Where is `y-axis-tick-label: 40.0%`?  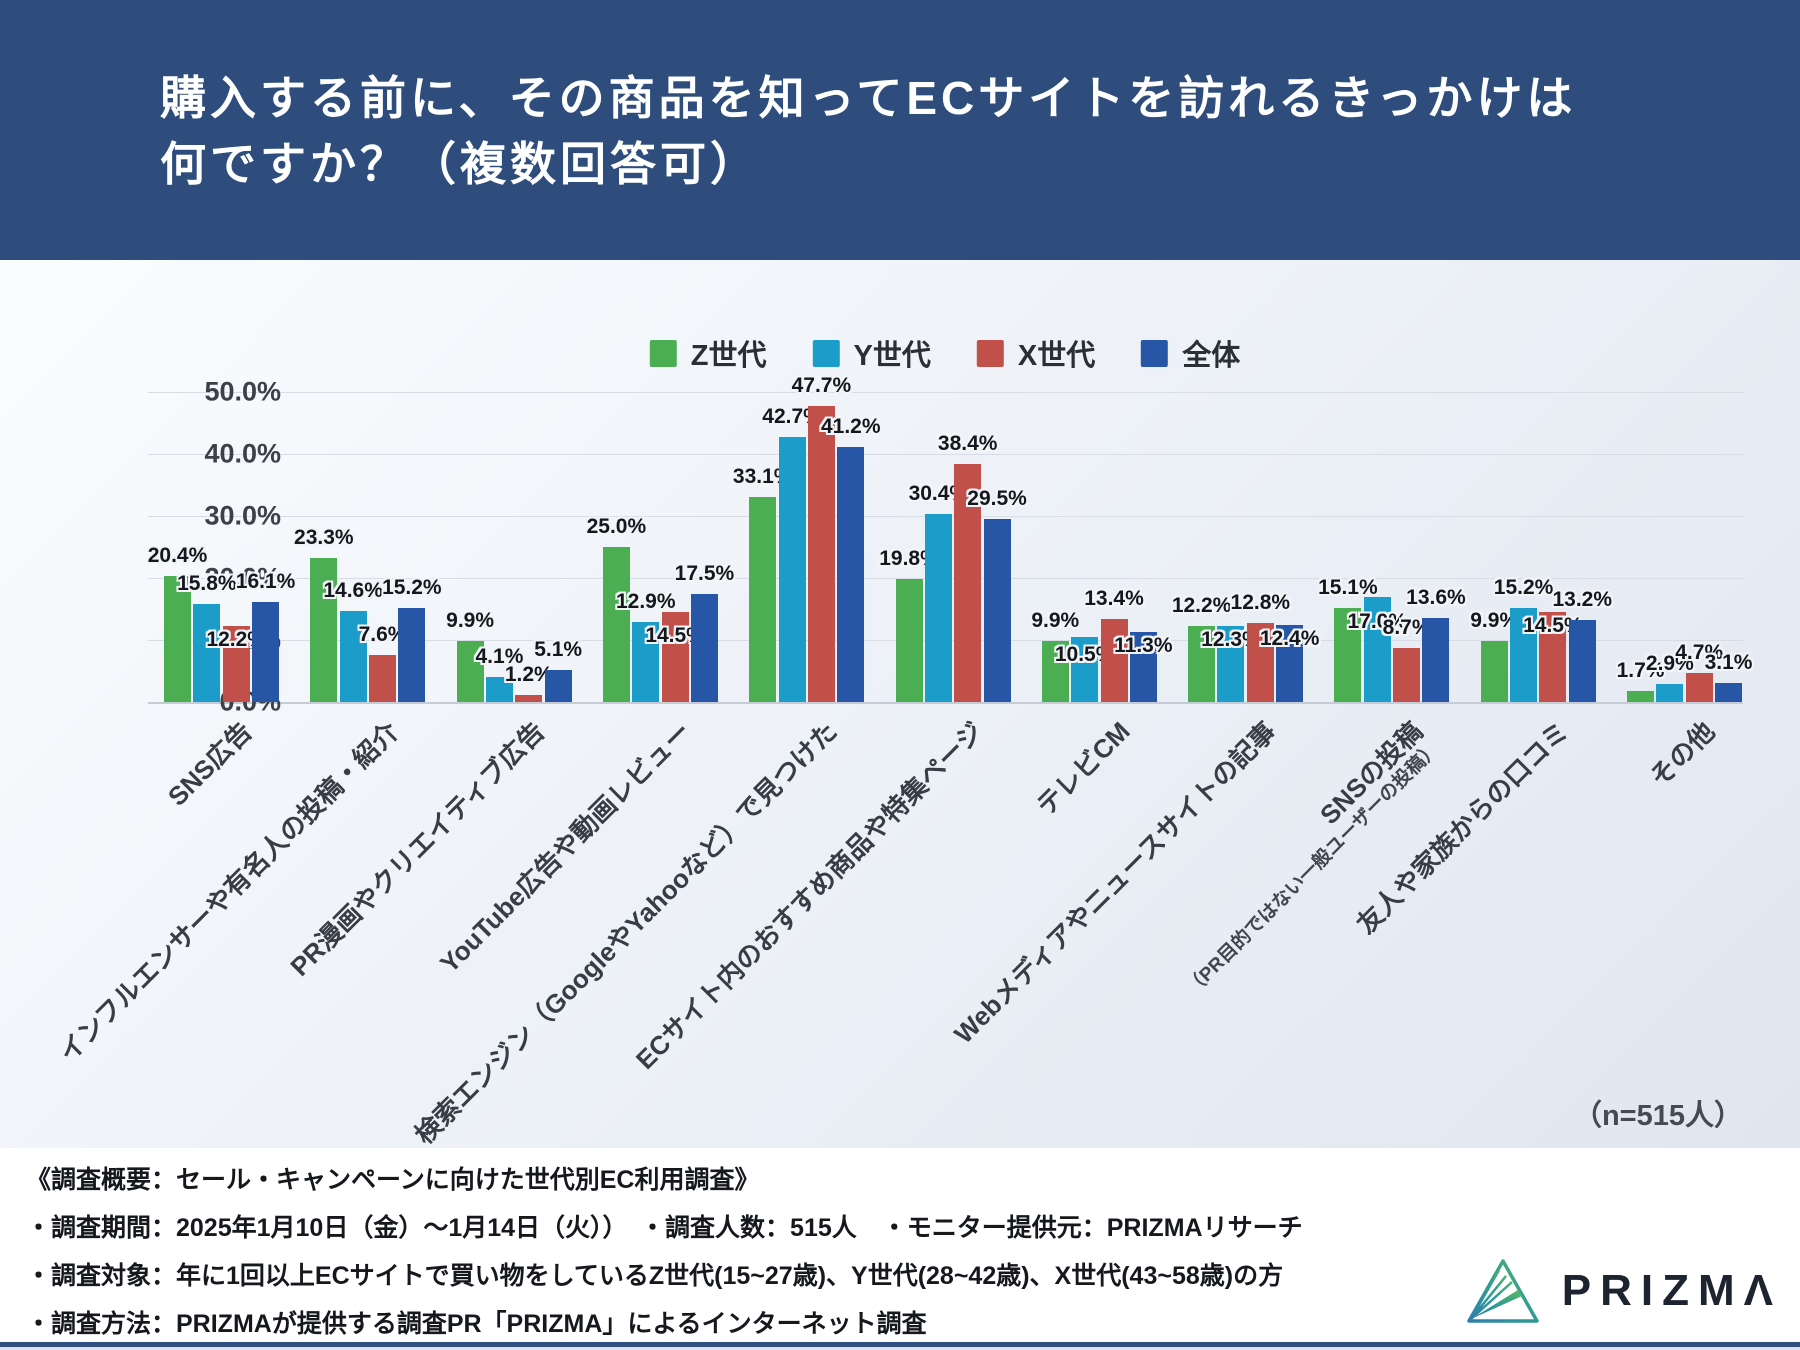 y-axis-tick-label: 40.0% is located at coordinates (242, 453).